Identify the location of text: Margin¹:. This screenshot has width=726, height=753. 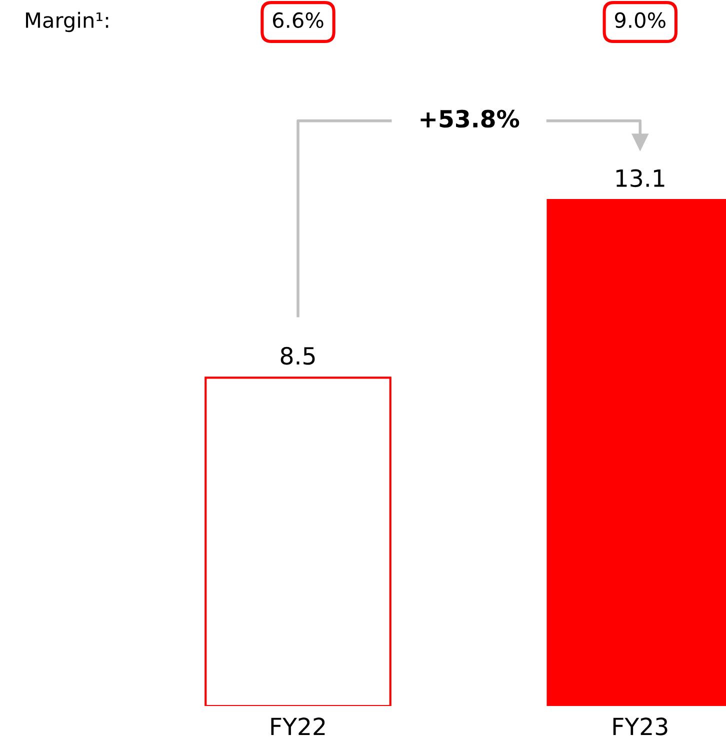
(67, 22).